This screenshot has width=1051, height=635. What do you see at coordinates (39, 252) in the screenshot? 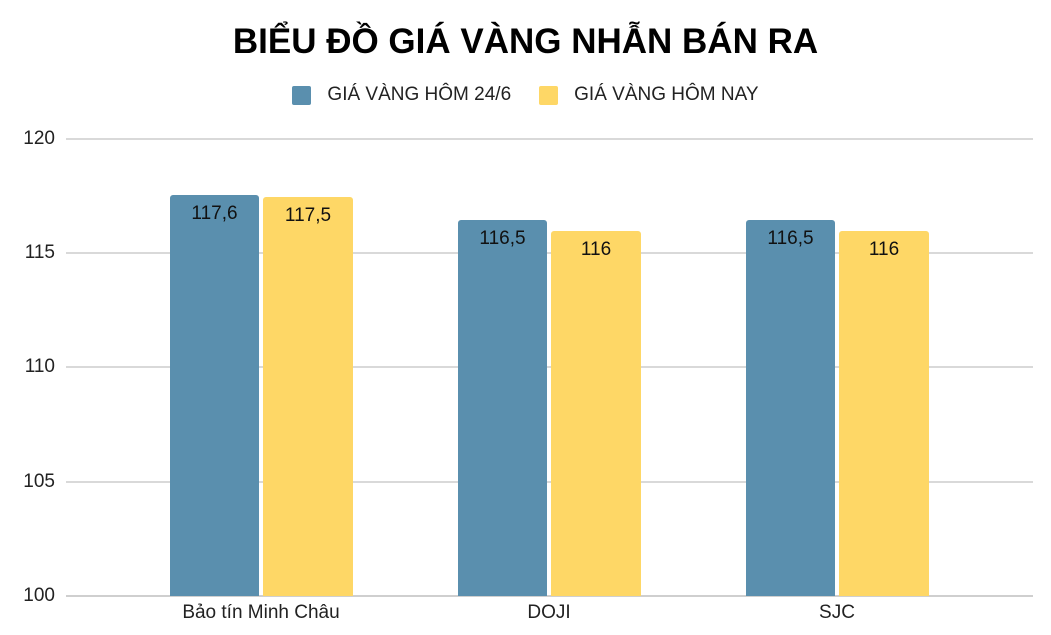
I see `y-tick-115: 115` at bounding box center [39, 252].